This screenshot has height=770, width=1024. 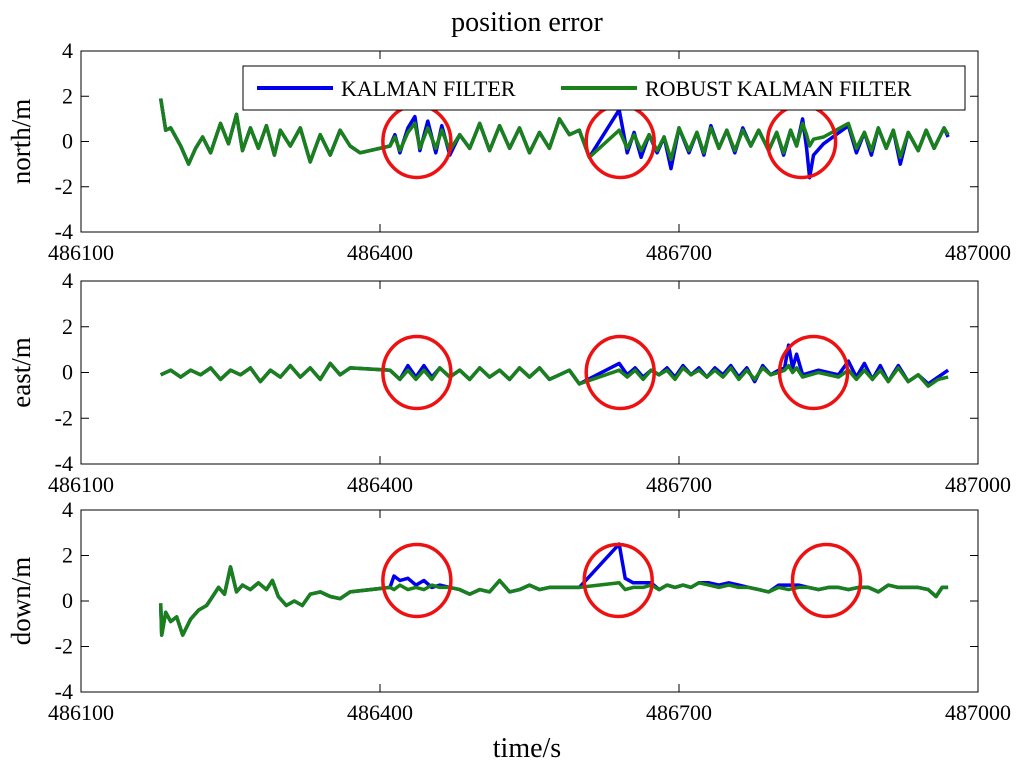 I want to click on y-axis-label-1: east/m, so click(x=21, y=372).